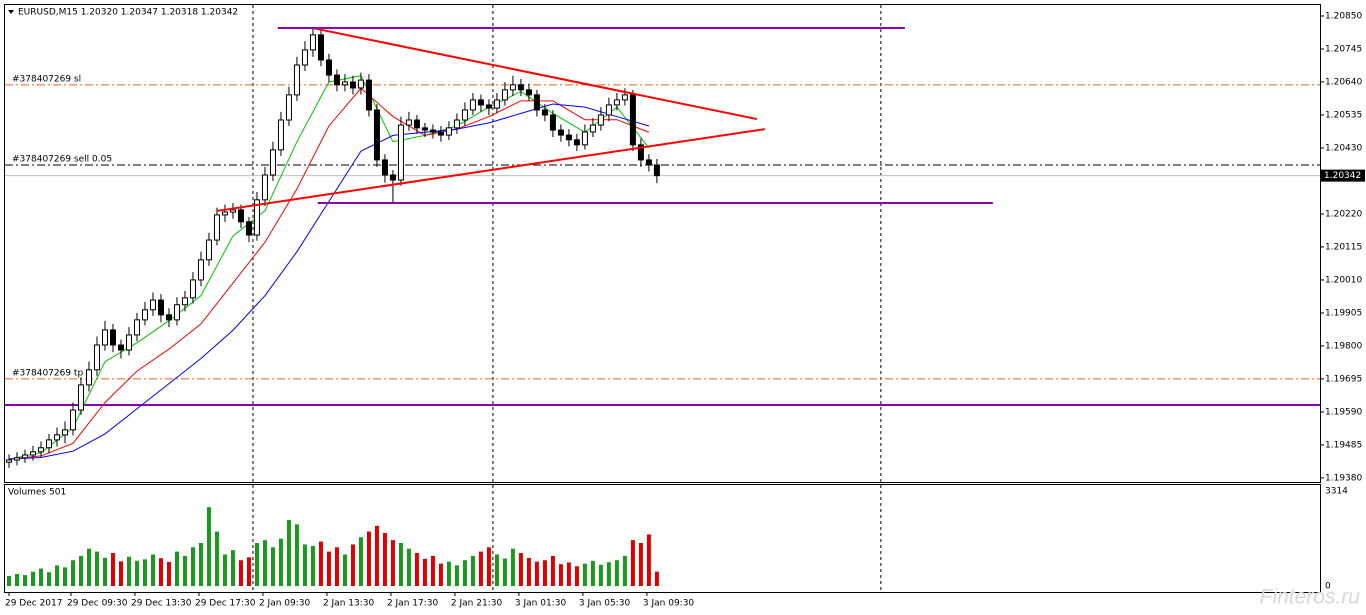 This screenshot has width=1366, height=615. What do you see at coordinates (1343, 115) in the screenshot?
I see `y-tick-label: 1.20535` at bounding box center [1343, 115].